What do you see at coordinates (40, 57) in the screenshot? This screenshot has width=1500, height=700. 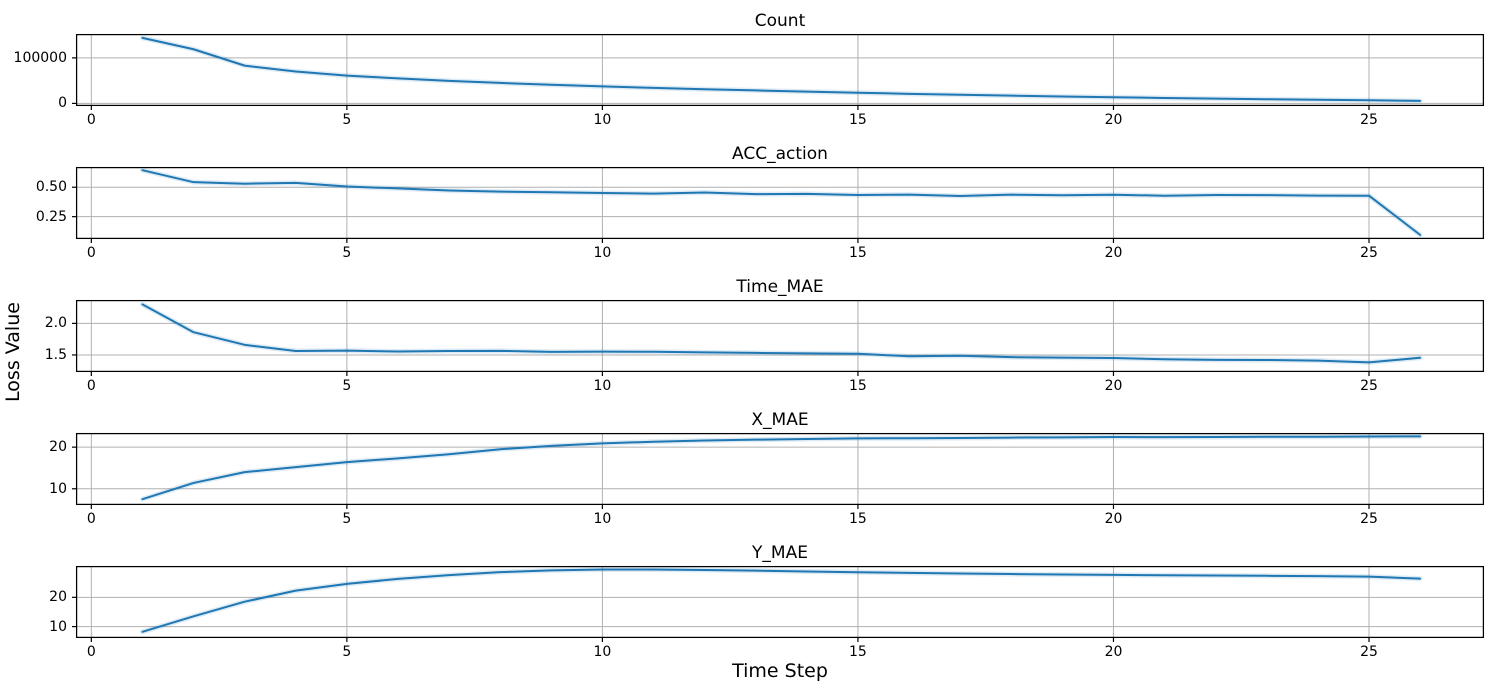 I see `y-tick-label: 100000` at bounding box center [40, 57].